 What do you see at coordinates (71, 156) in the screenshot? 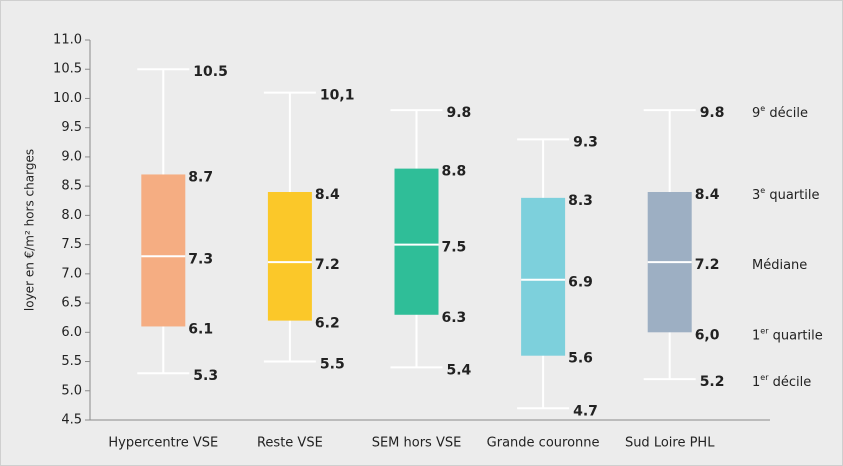
I see `y-tick-label: 9.0` at bounding box center [71, 156].